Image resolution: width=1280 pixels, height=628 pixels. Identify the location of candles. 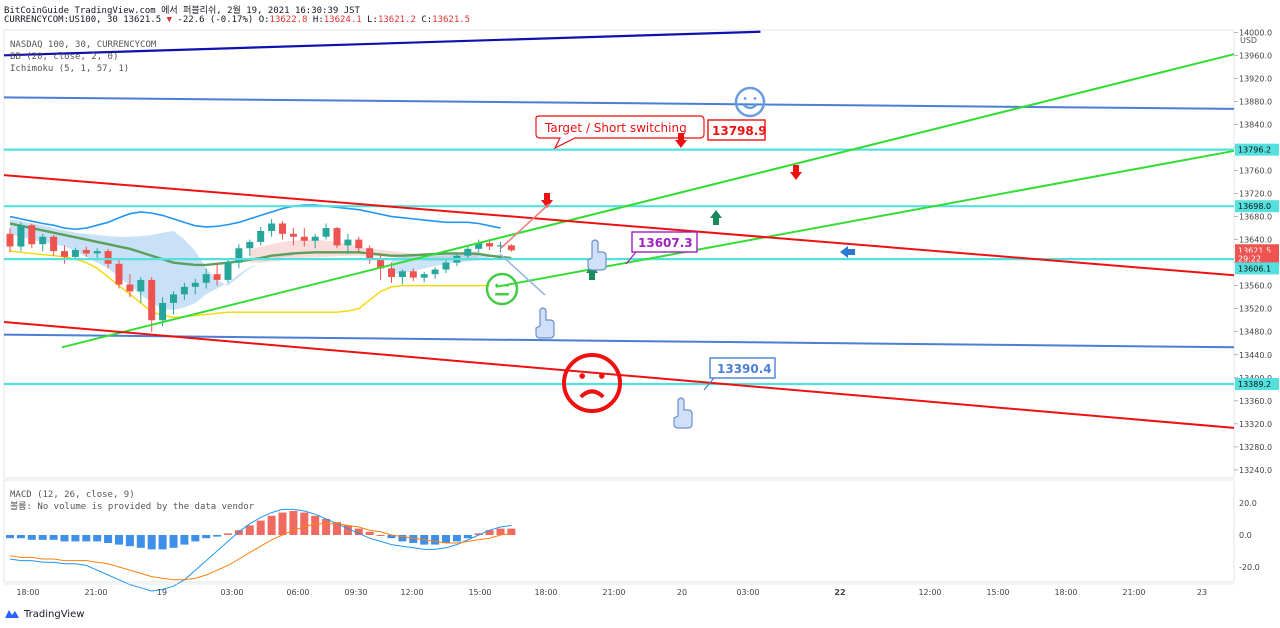
(260, 275).